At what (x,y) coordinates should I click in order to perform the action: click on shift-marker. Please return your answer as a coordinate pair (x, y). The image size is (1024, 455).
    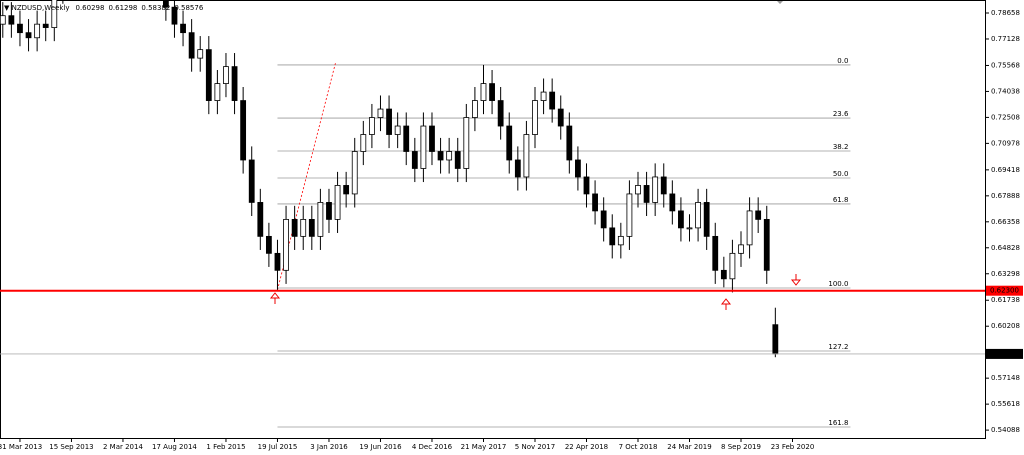
    Looking at the image, I should click on (780, 2).